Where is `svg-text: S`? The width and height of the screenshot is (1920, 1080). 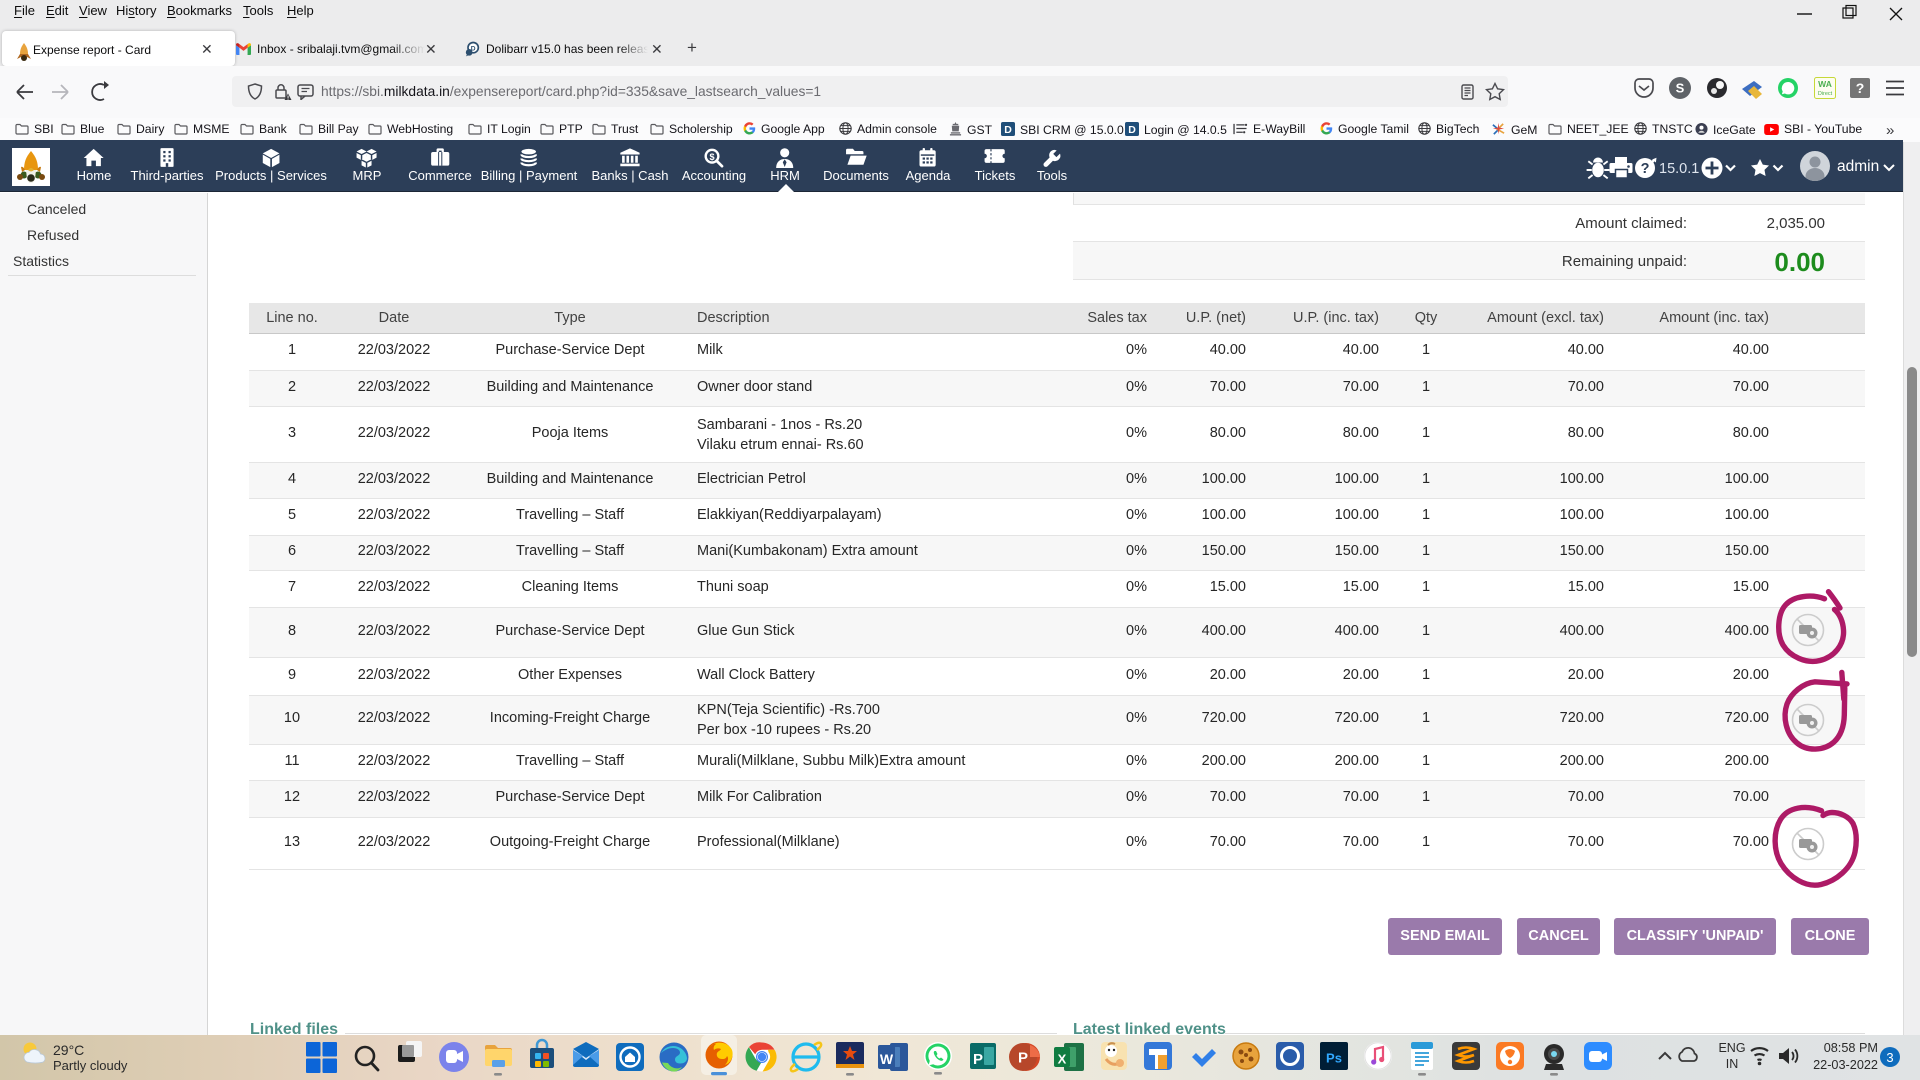
svg-text: S is located at coordinates (1680, 88).